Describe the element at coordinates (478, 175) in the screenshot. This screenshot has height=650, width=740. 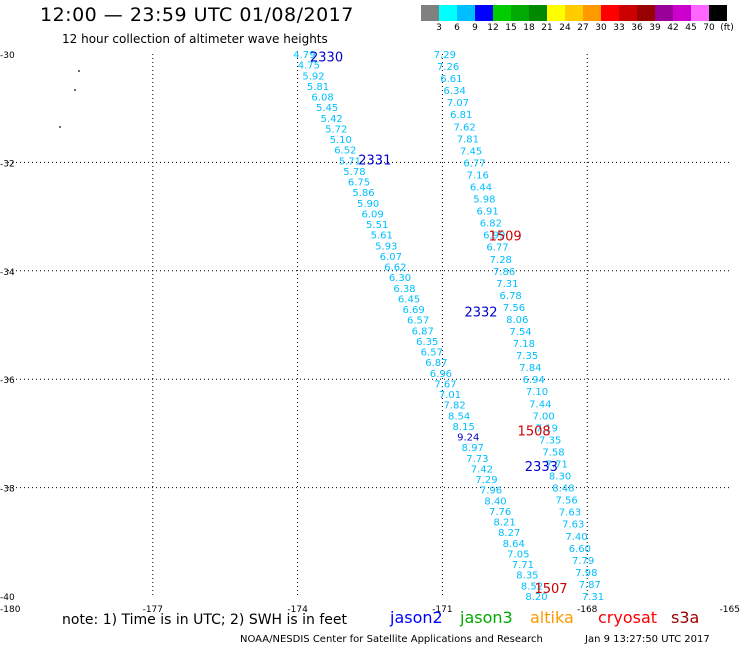
I see `swh-value: 7.16` at that location.